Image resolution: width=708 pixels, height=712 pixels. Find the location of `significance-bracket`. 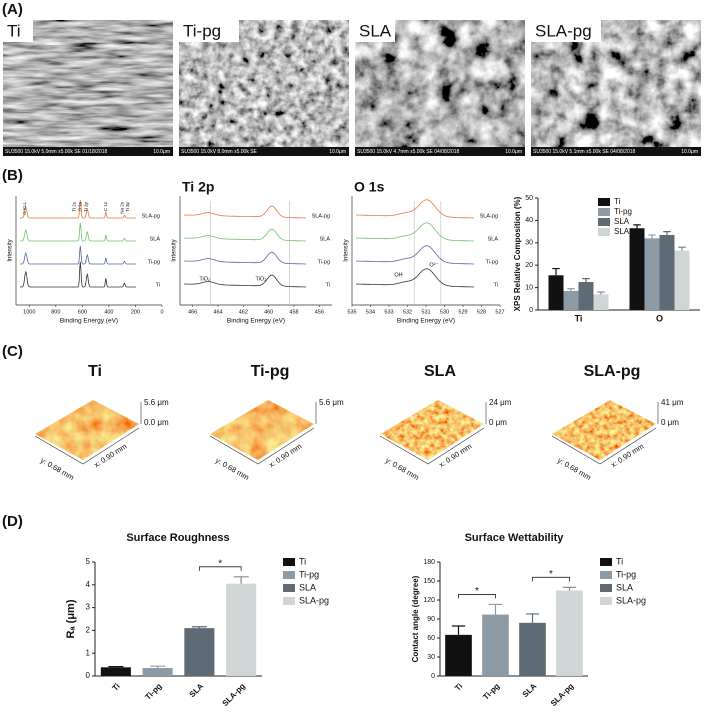

significance-bracket is located at coordinates (551, 579).